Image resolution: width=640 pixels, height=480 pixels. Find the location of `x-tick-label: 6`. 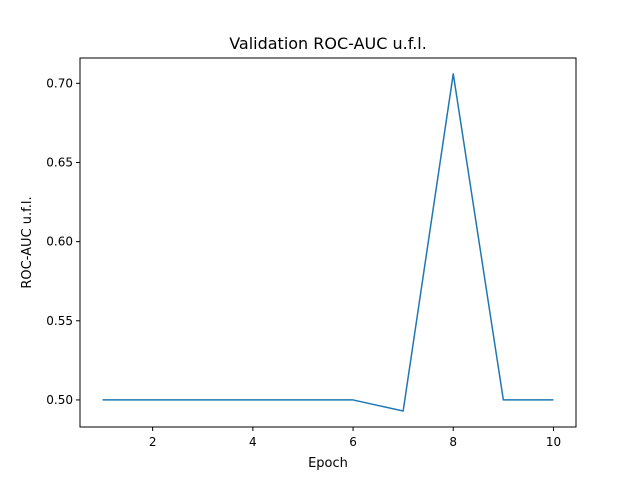

x-tick-label: 6 is located at coordinates (353, 442).